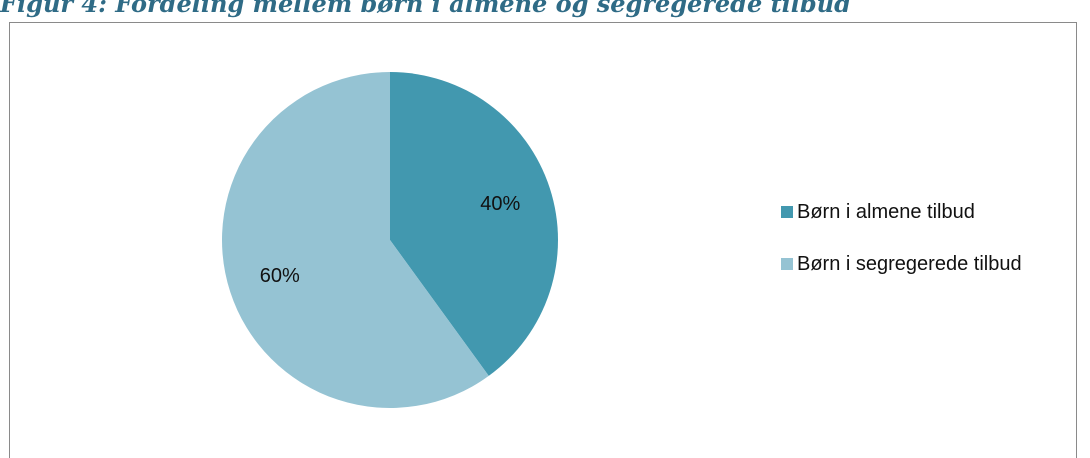 The image size is (1090, 458). I want to click on legend-item-segregerede: Børn i segregerede tilbud, so click(901, 264).